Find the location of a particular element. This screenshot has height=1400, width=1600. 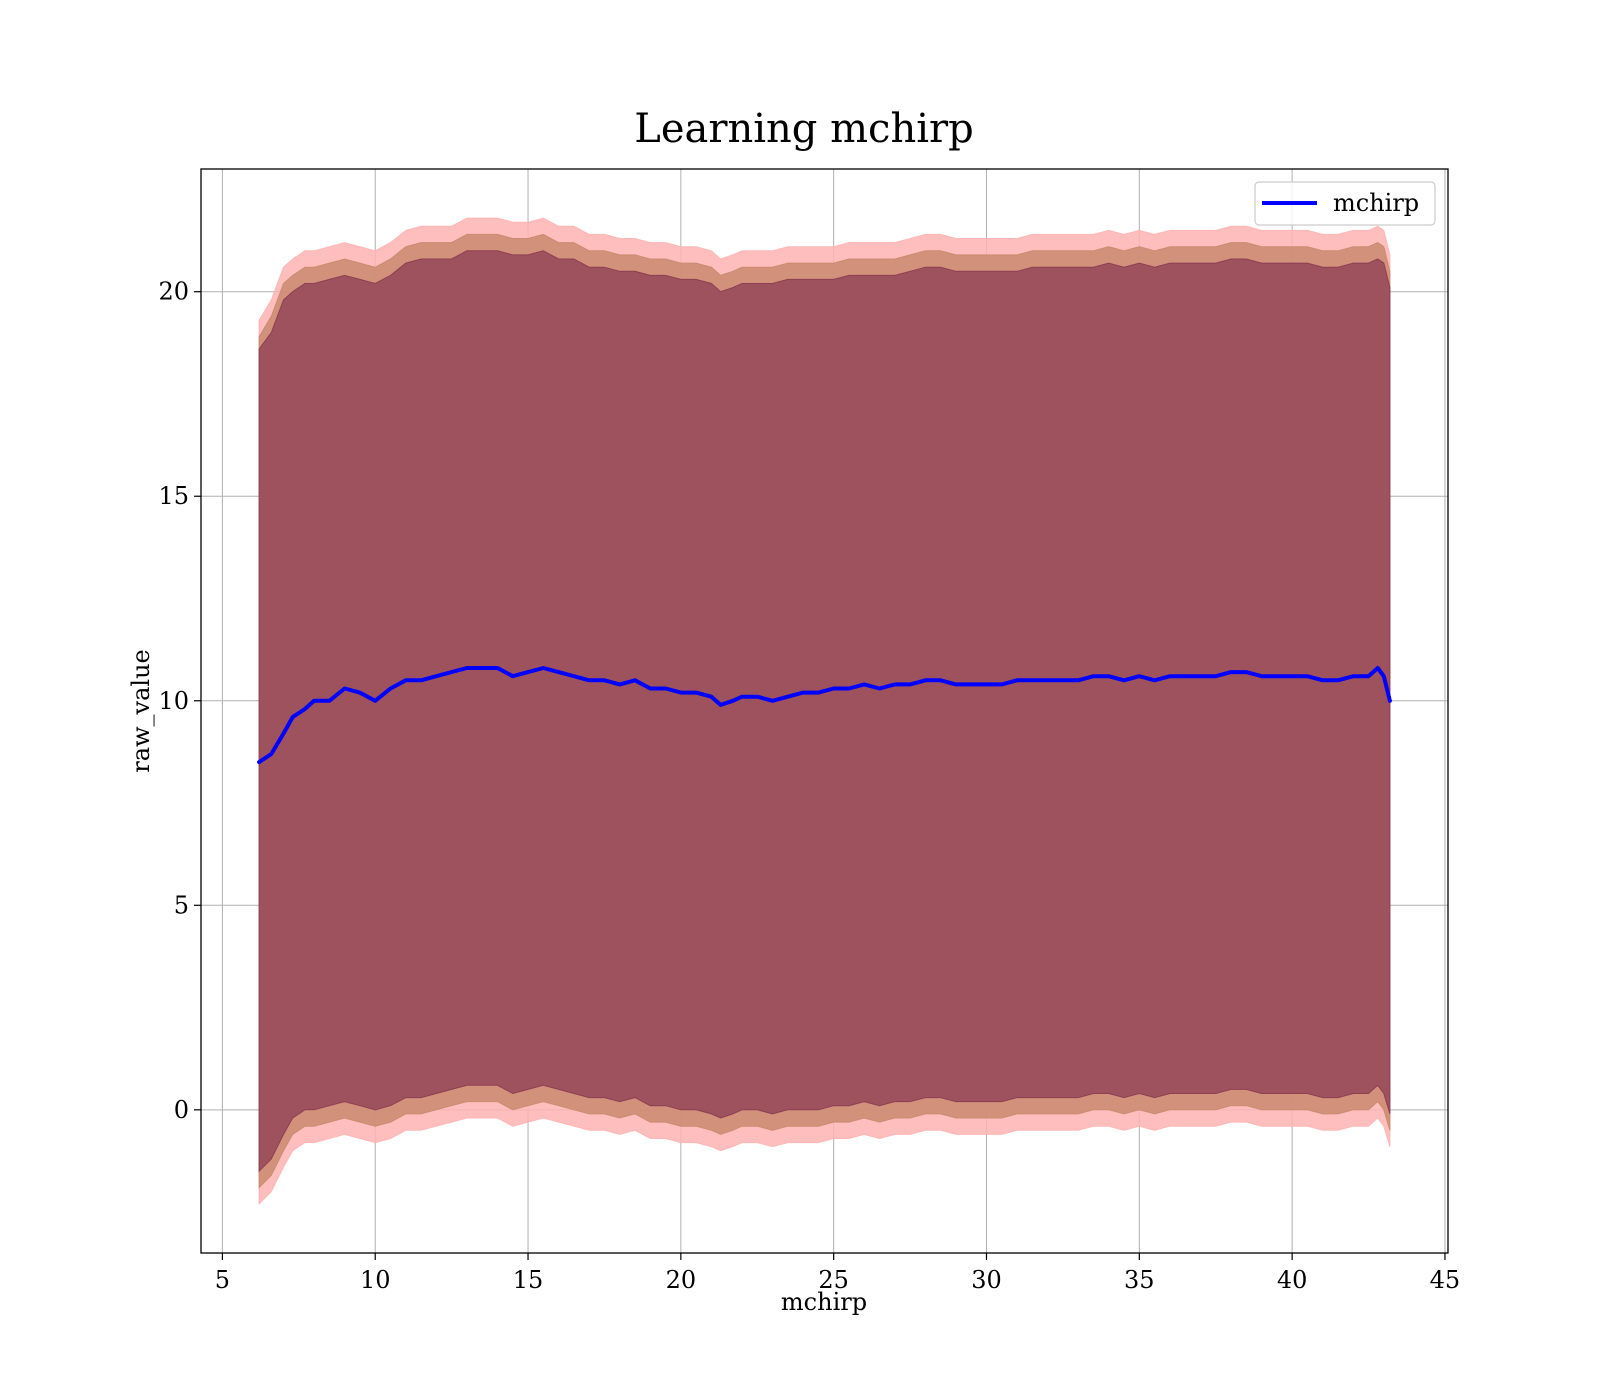

legend-label: mchirp is located at coordinates (1376, 203).